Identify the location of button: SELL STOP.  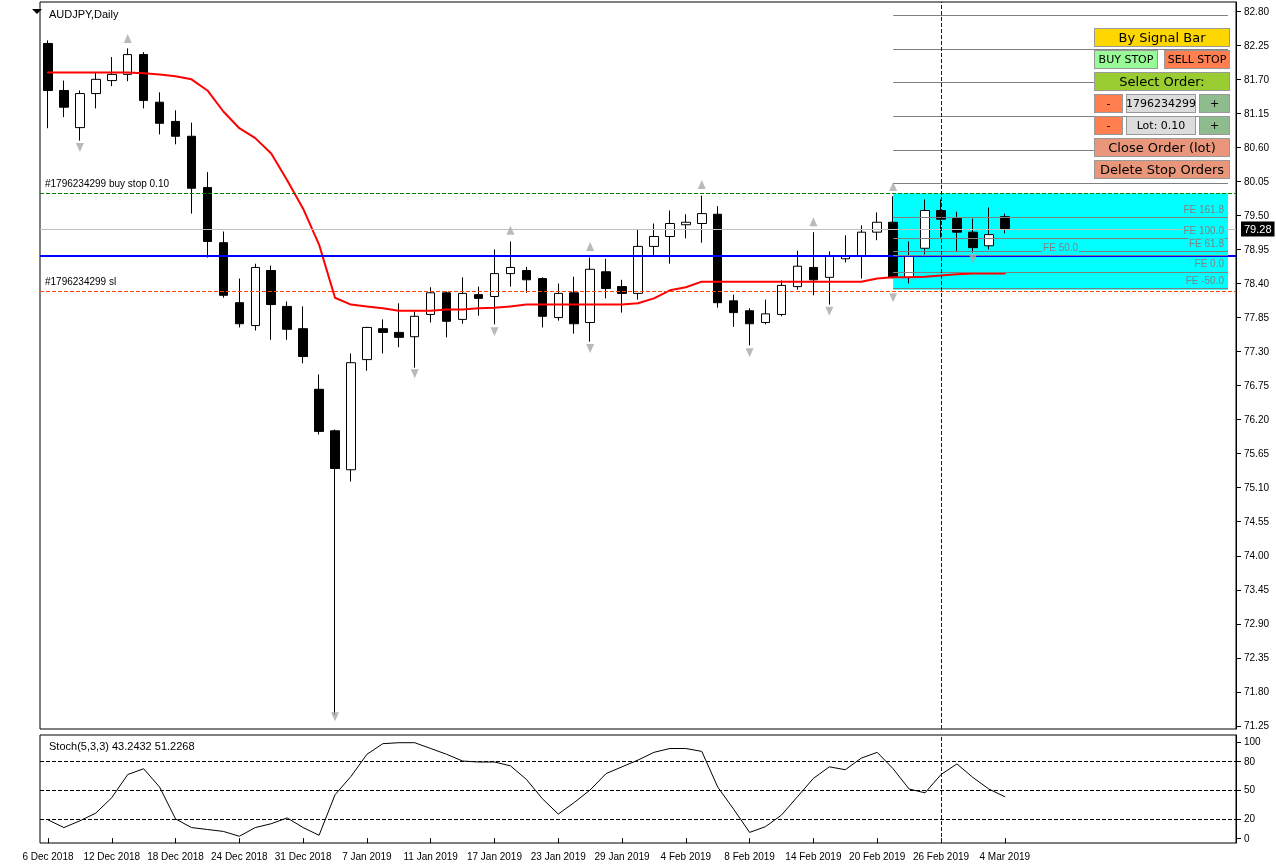
(1197, 59).